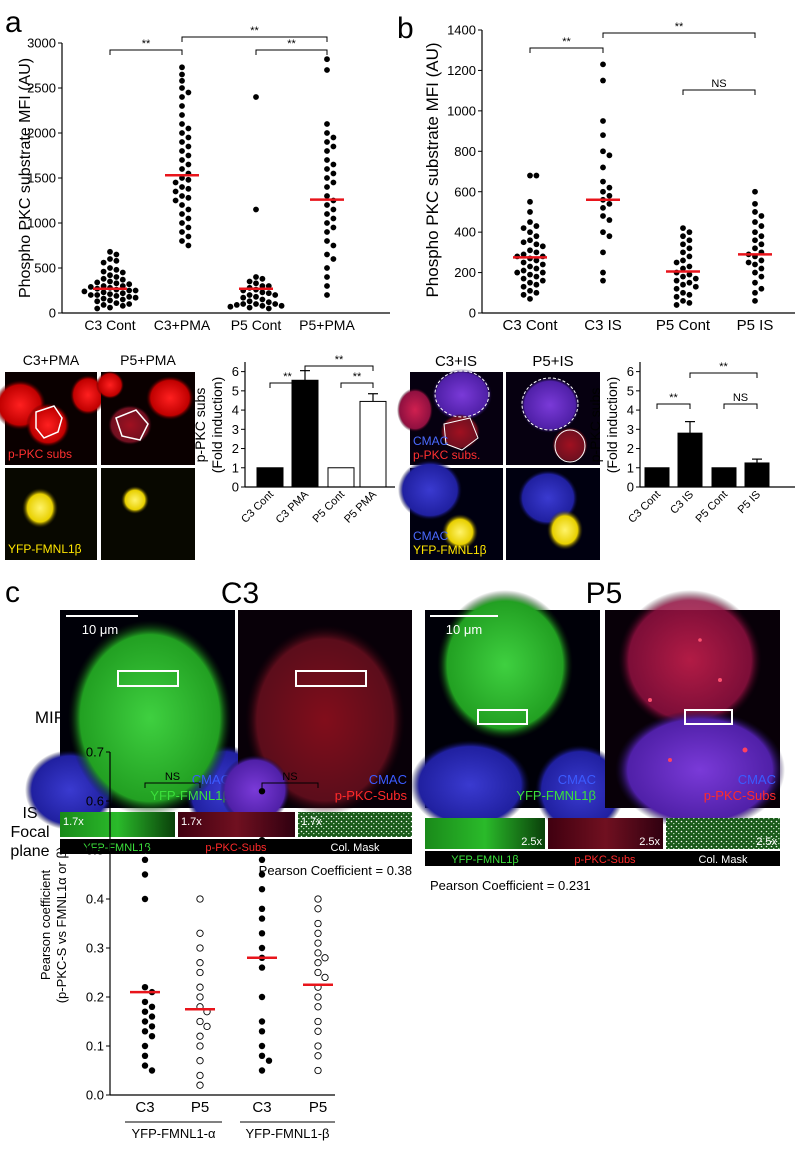 The image size is (800, 1151). Describe the element at coordinates (29, 851) in the screenshot. I see `row-label: plane` at that location.